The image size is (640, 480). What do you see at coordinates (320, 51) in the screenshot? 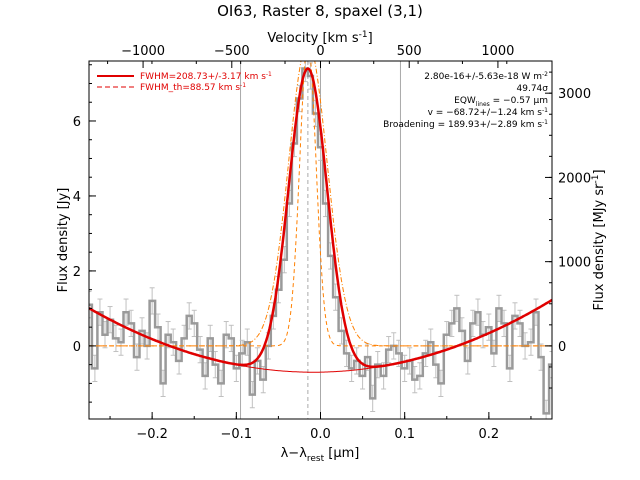
I see `top-tick-label: 0` at bounding box center [320, 51].